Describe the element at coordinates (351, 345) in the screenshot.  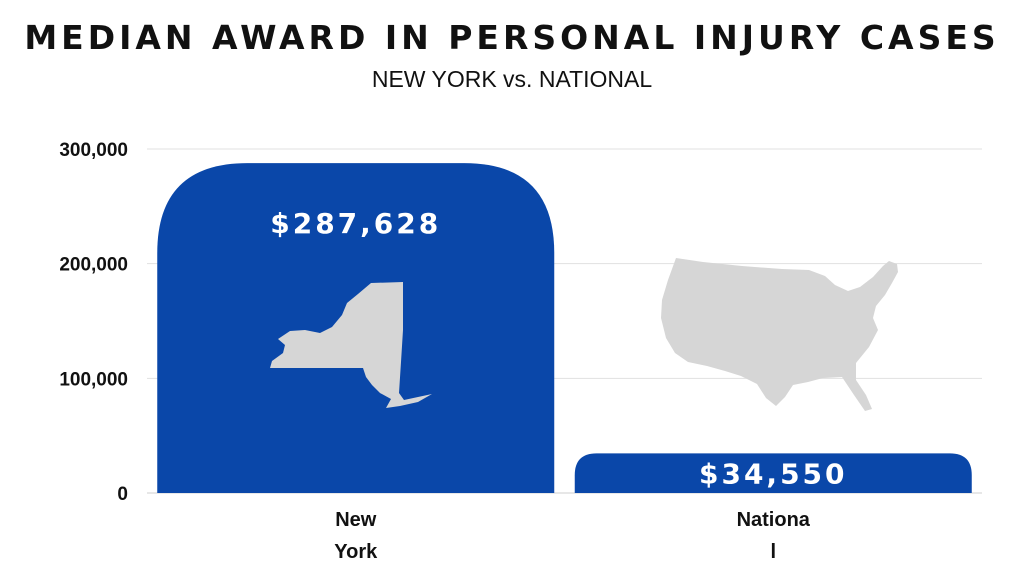
I see `new-york-map-icon` at that location.